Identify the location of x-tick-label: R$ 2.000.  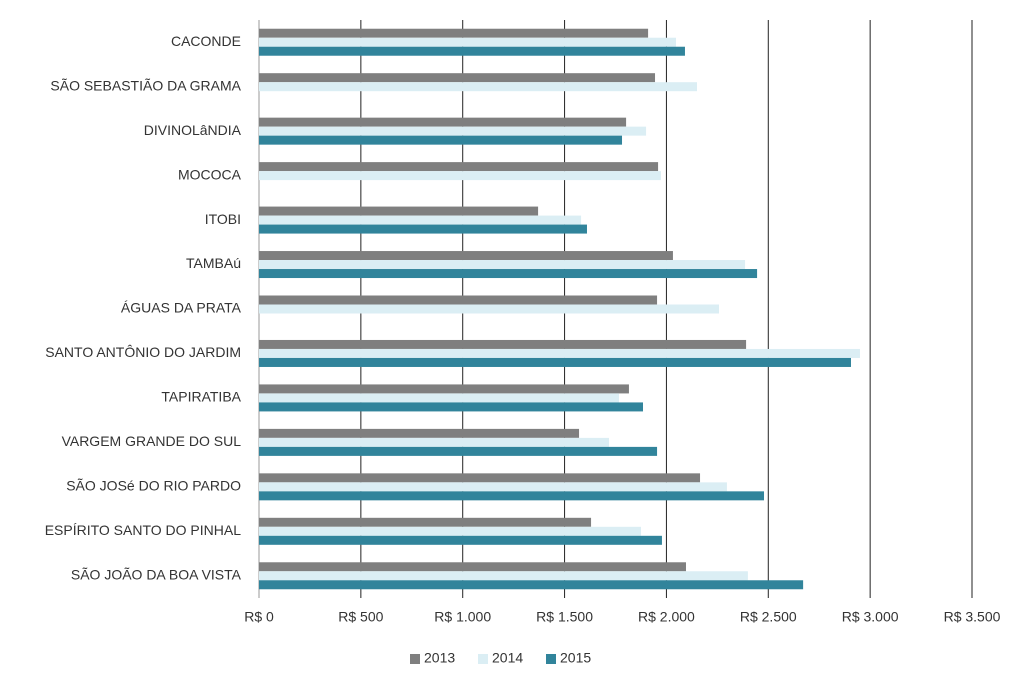
(666, 617).